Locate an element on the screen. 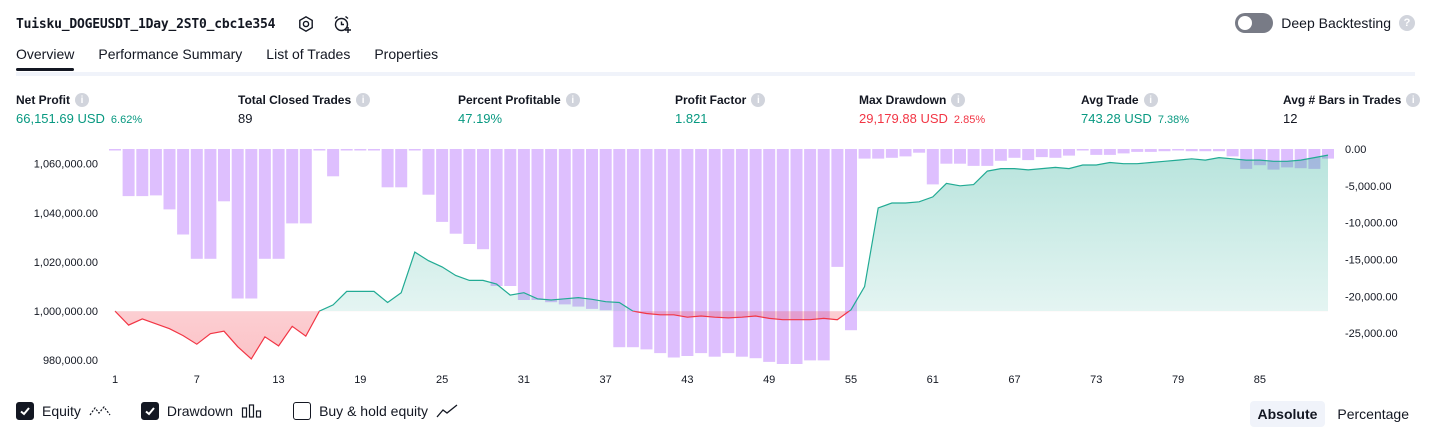  x-axis-tick-label: 43 is located at coordinates (687, 380).